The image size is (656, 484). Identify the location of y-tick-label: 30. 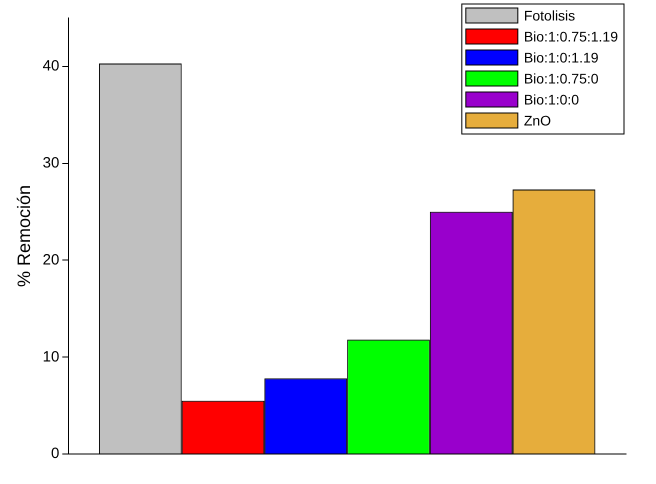
(51, 163).